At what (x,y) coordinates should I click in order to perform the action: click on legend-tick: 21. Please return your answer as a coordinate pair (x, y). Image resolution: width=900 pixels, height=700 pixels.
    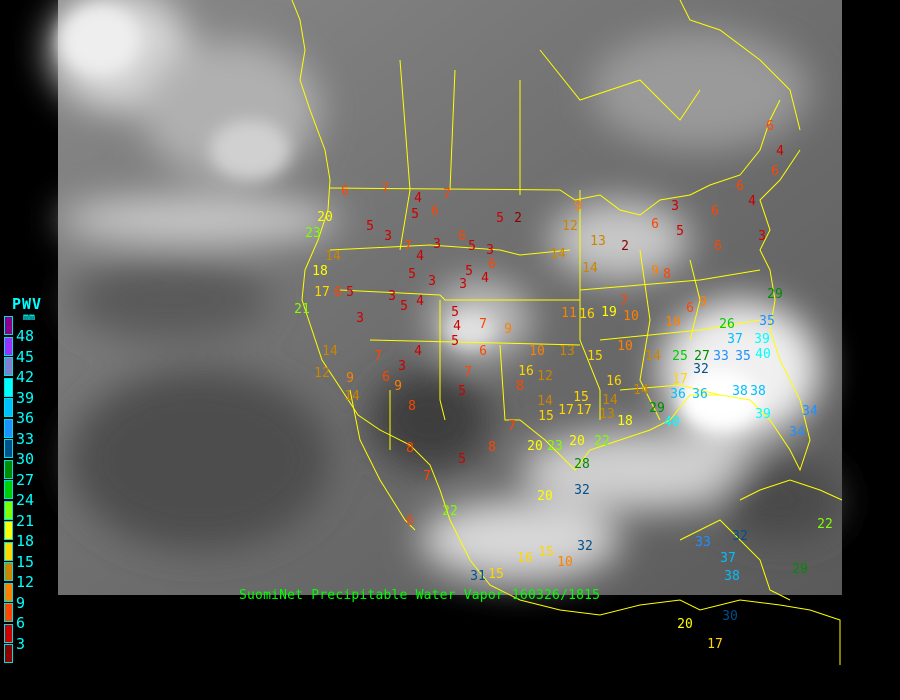
    Looking at the image, I should click on (25, 520).